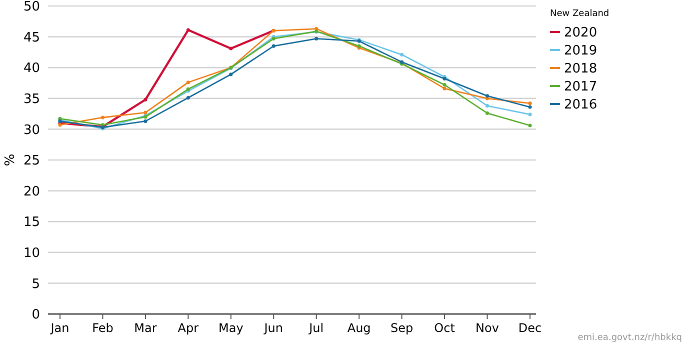  Describe the element at coordinates (581, 33) in the screenshot. I see `legend-label: 2020` at that location.